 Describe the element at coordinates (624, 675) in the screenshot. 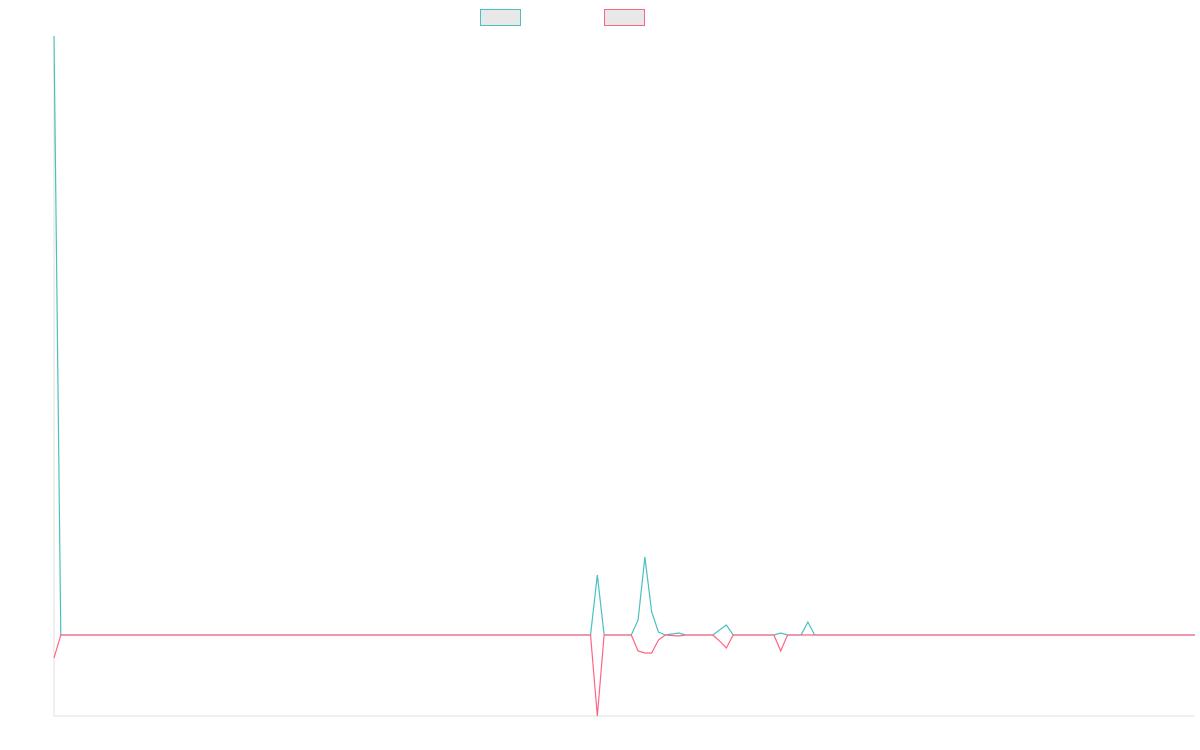

I see `series-line` at that location.